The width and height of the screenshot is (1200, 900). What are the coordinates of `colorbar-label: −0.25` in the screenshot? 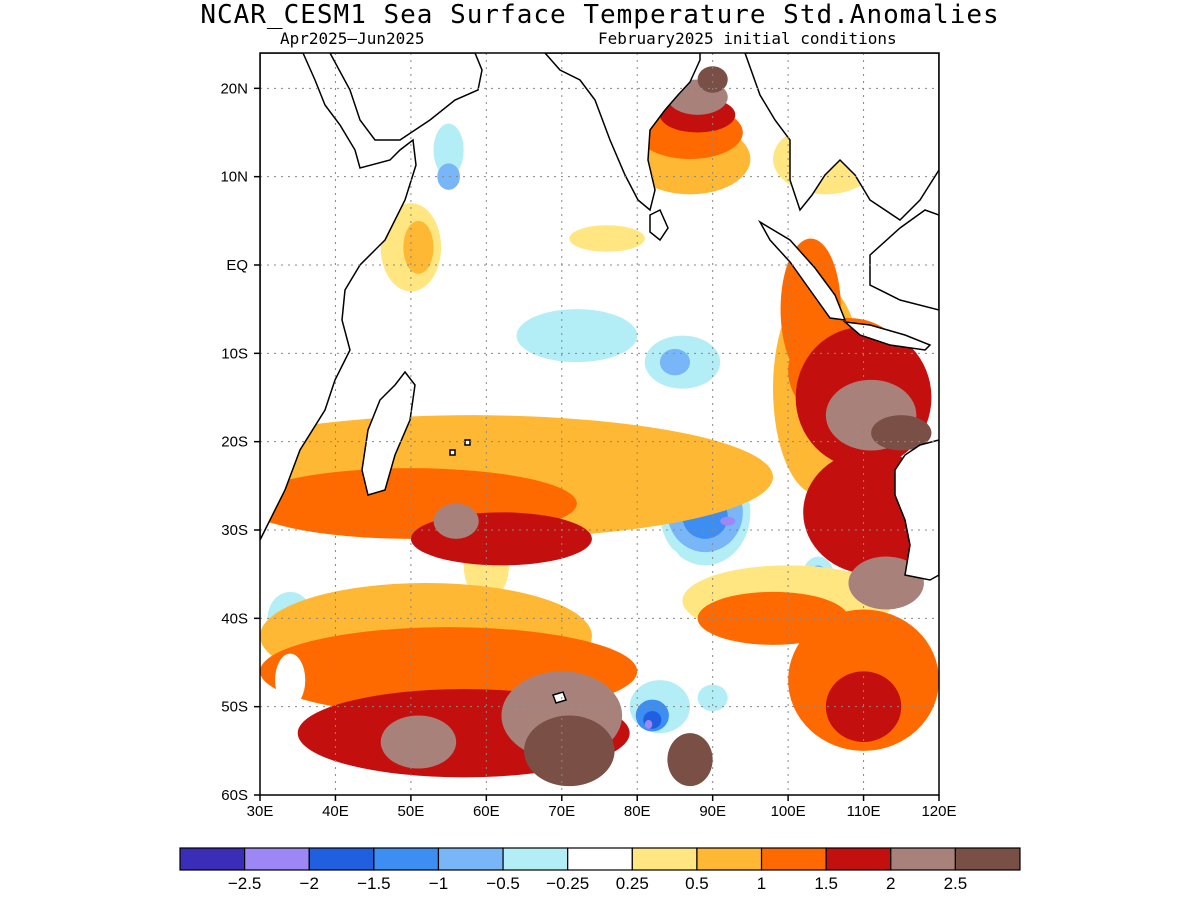 It's located at (567, 883).